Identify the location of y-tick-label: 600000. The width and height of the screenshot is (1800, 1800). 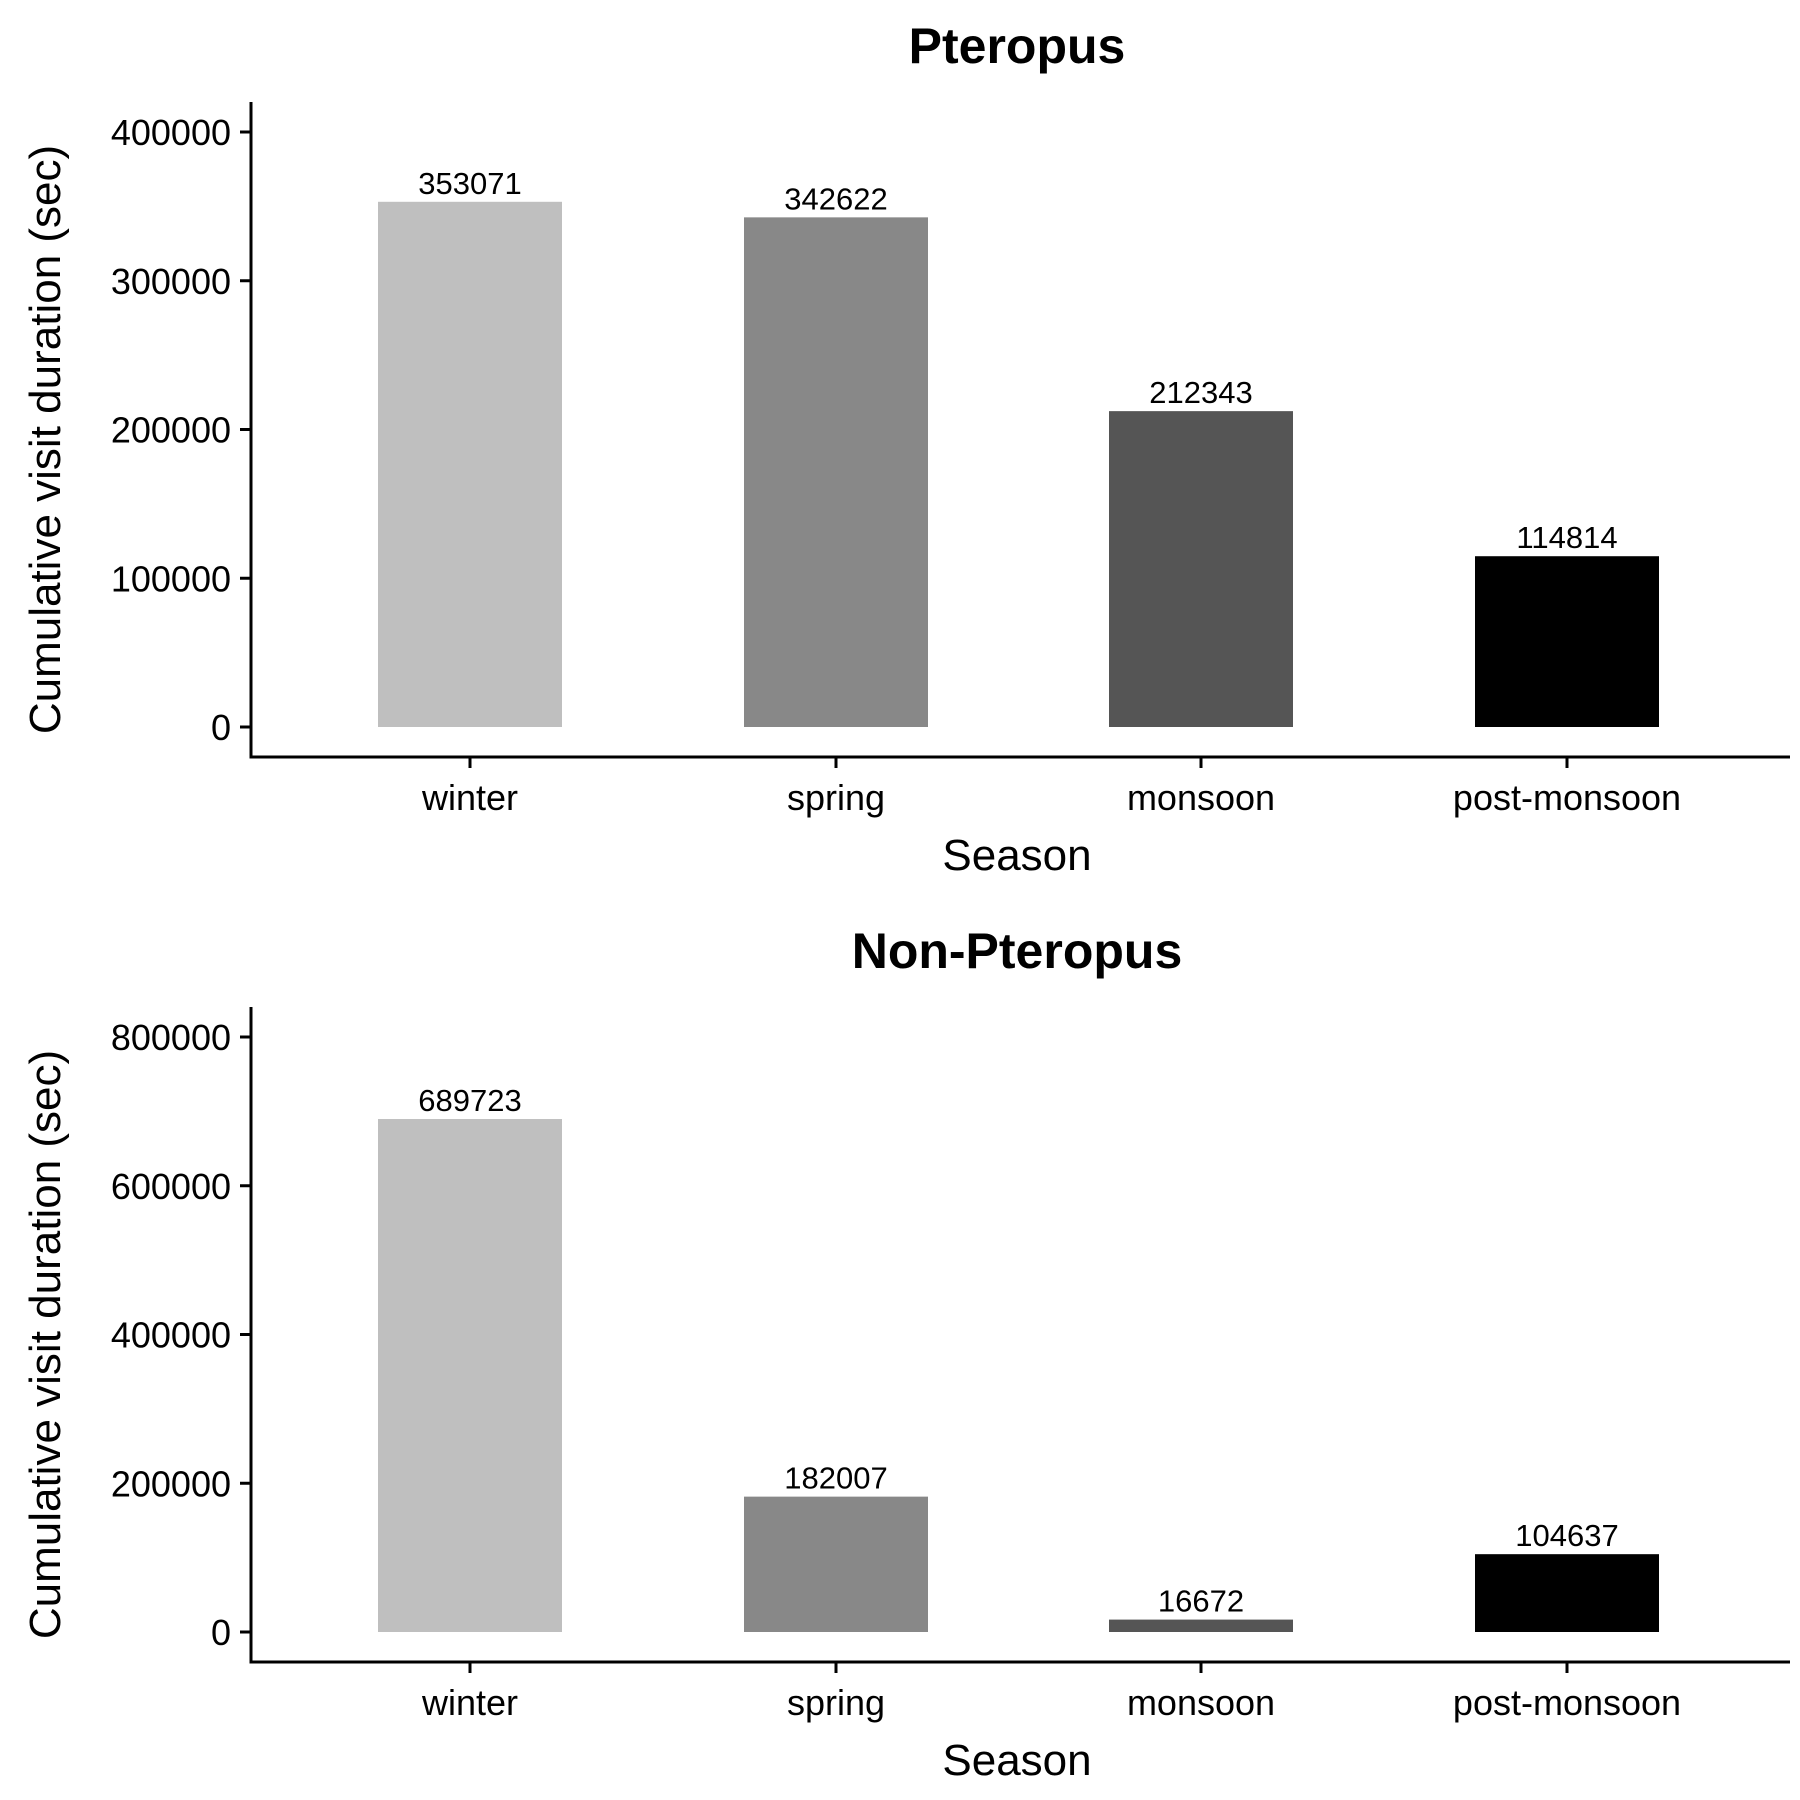
(171, 1186).